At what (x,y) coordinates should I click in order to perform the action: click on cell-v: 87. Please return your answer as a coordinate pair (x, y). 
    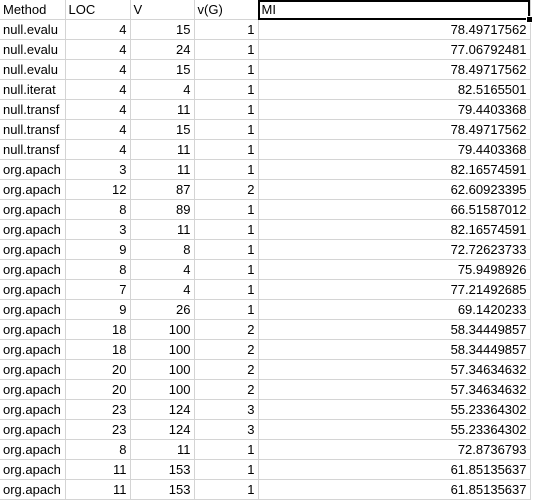
    Looking at the image, I should click on (162, 189).